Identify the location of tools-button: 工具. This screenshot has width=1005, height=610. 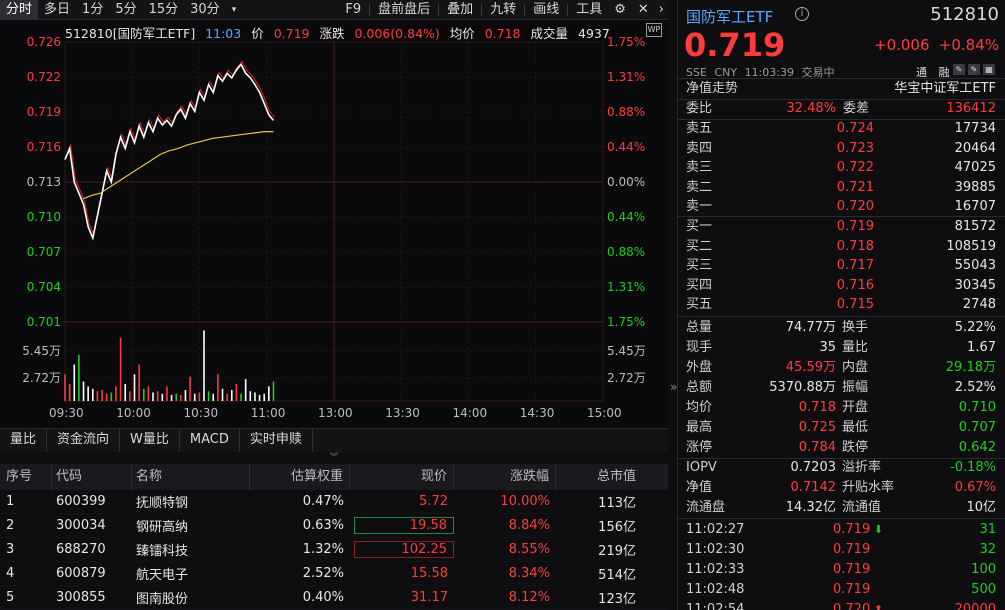
(589, 9).